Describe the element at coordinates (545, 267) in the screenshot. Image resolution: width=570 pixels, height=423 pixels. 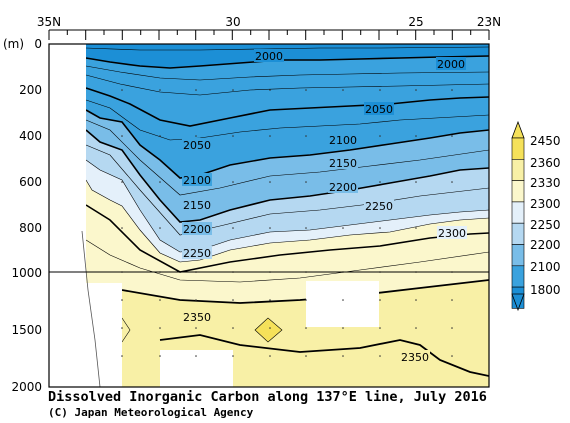
I see `colorbar-label-2100: 2100` at that location.